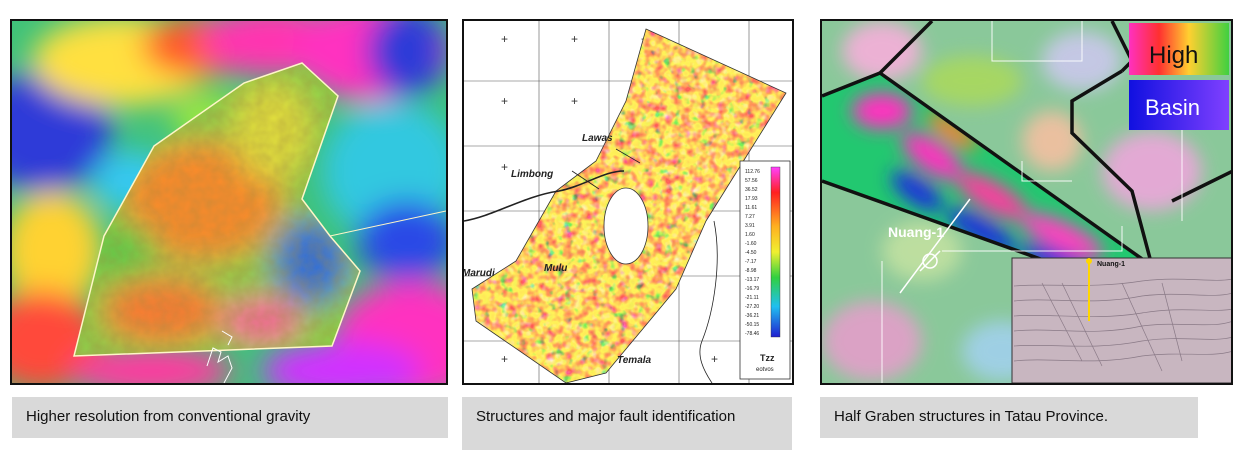  Describe the element at coordinates (765, 370) in the screenshot. I see `legend-unit: eotvos` at that location.